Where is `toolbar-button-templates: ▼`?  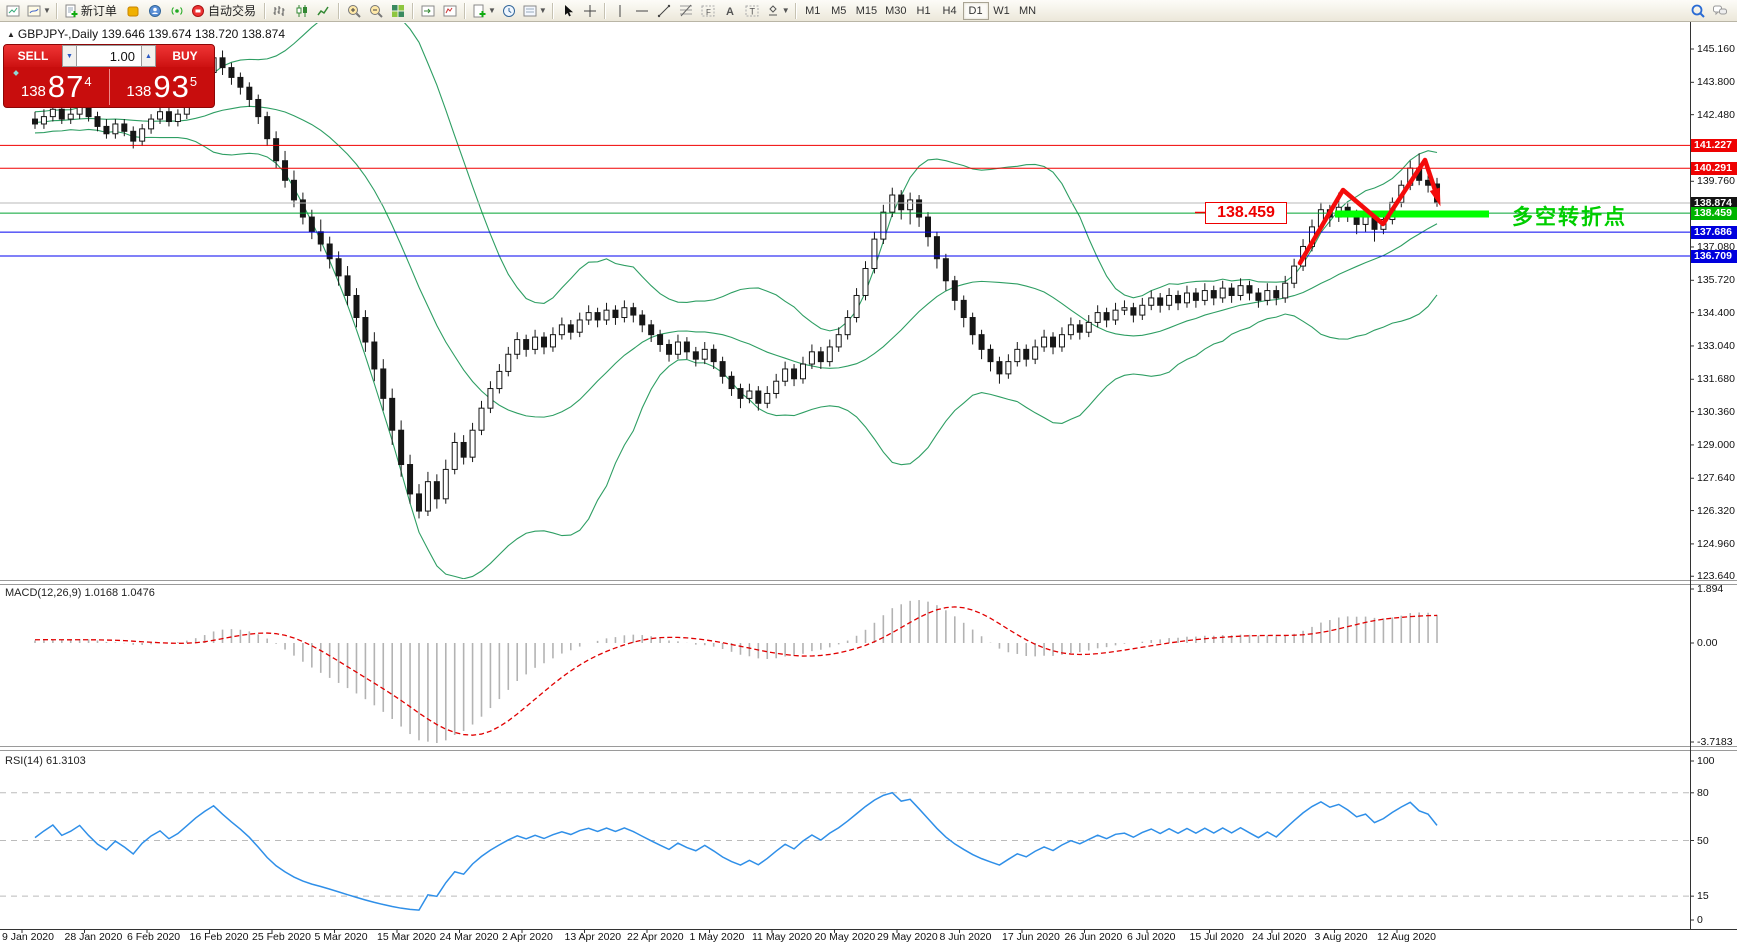 toolbar-button-templates: ▼ is located at coordinates (534, 11).